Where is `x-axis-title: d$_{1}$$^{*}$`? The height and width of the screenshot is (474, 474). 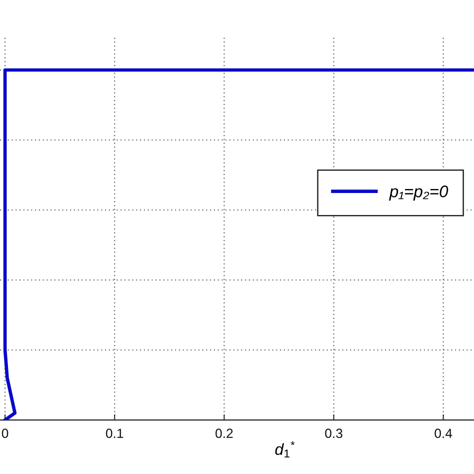 x-axis-title: d$_{1}$$^{*}$ is located at coordinates (285, 449).